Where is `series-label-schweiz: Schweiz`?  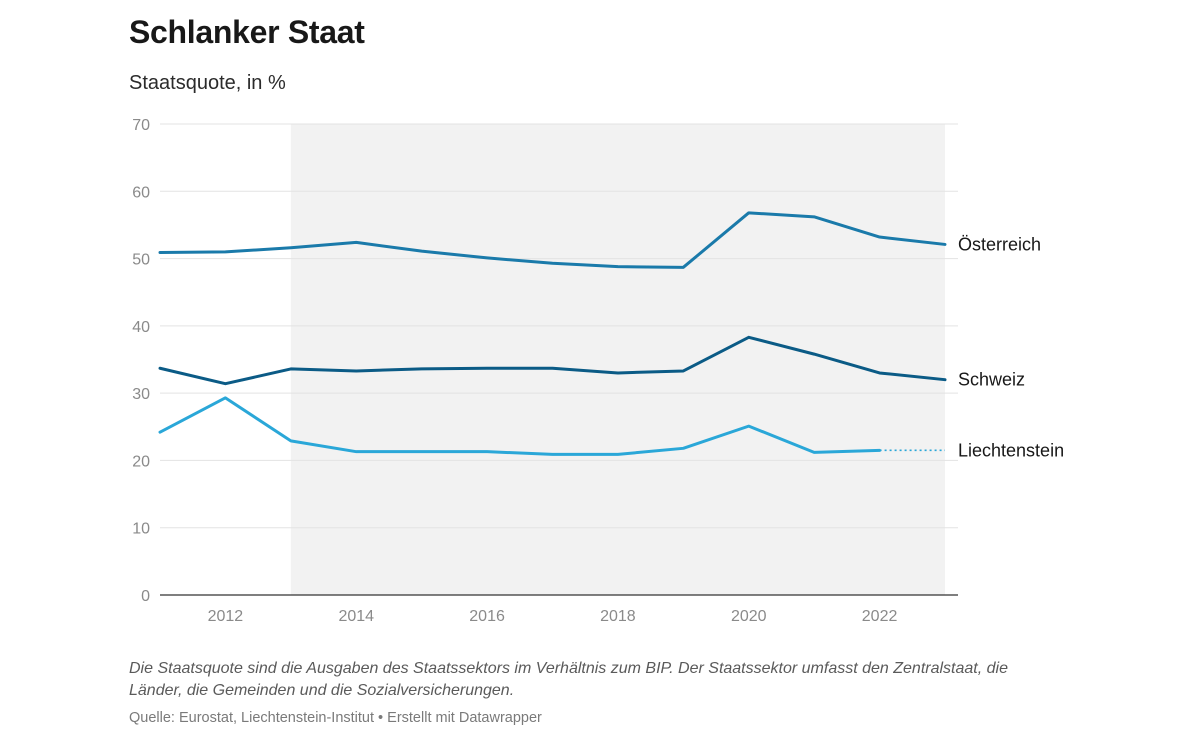
series-label-schweiz: Schweiz is located at coordinates (991, 380).